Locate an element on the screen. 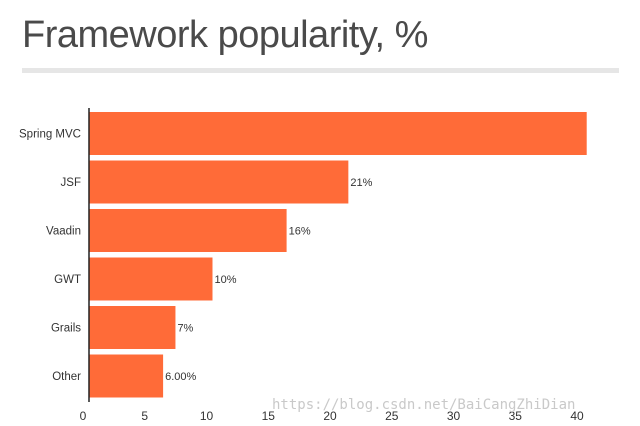 Image resolution: width=640 pixels, height=426 pixels. bar-jsf is located at coordinates (219, 182).